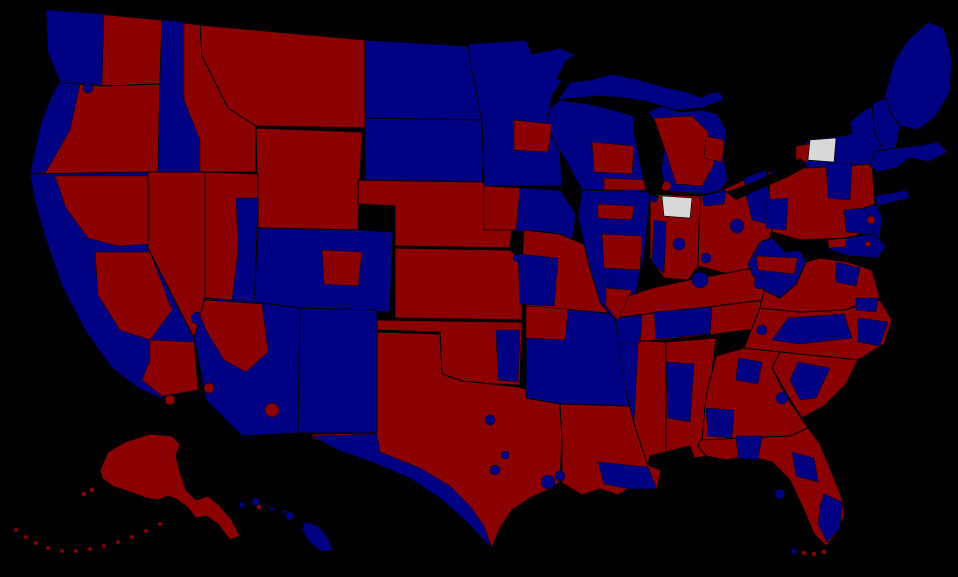  Describe the element at coordinates (608, 282) in the screenshot. I see `region-mo-st-louis` at that location.